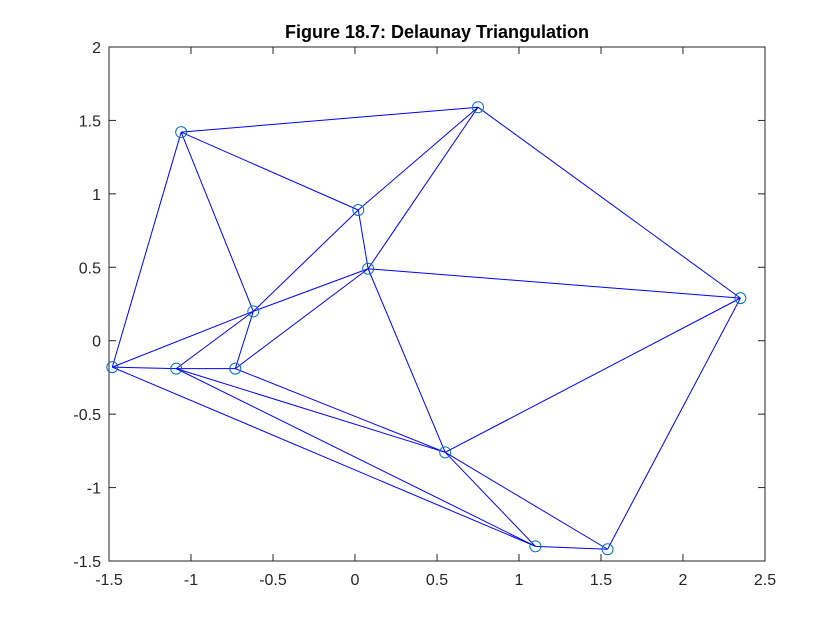 The width and height of the screenshot is (840, 630). What do you see at coordinates (87, 562) in the screenshot?
I see `y-tick-label: -1.5` at bounding box center [87, 562].